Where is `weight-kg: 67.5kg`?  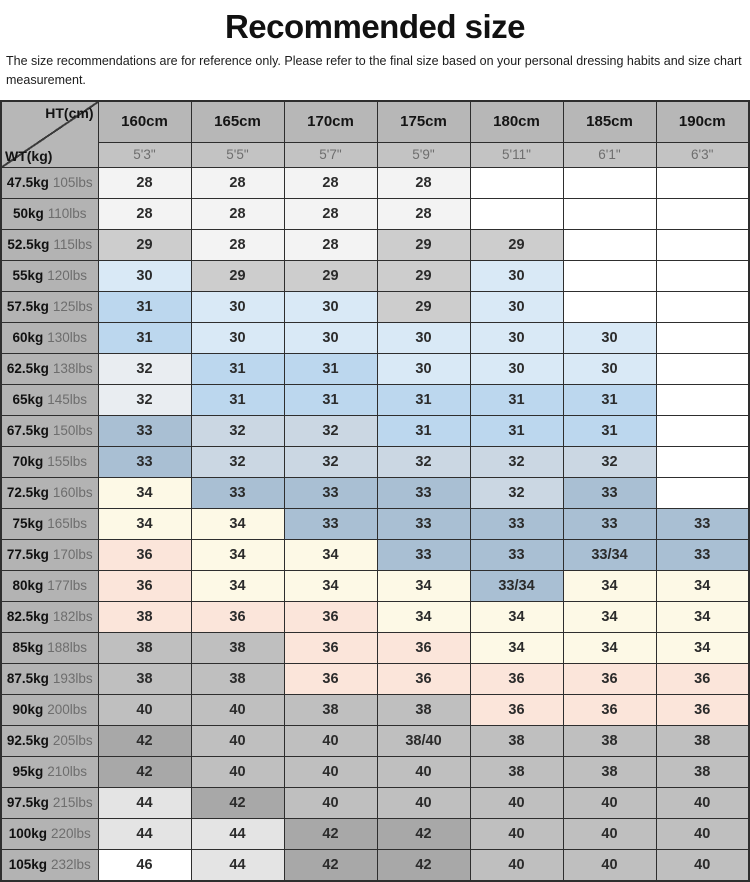
weight-kg: 67.5kg is located at coordinates (27, 430).